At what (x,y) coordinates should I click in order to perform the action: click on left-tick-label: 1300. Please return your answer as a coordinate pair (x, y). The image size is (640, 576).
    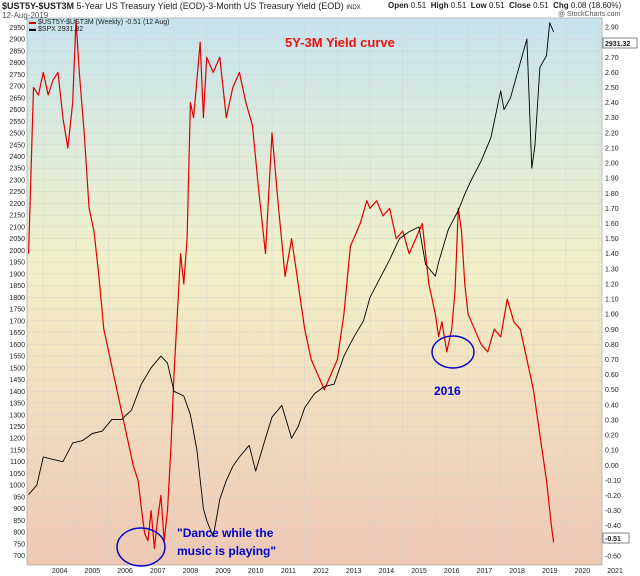
    Looking at the image, I should click on (17, 415).